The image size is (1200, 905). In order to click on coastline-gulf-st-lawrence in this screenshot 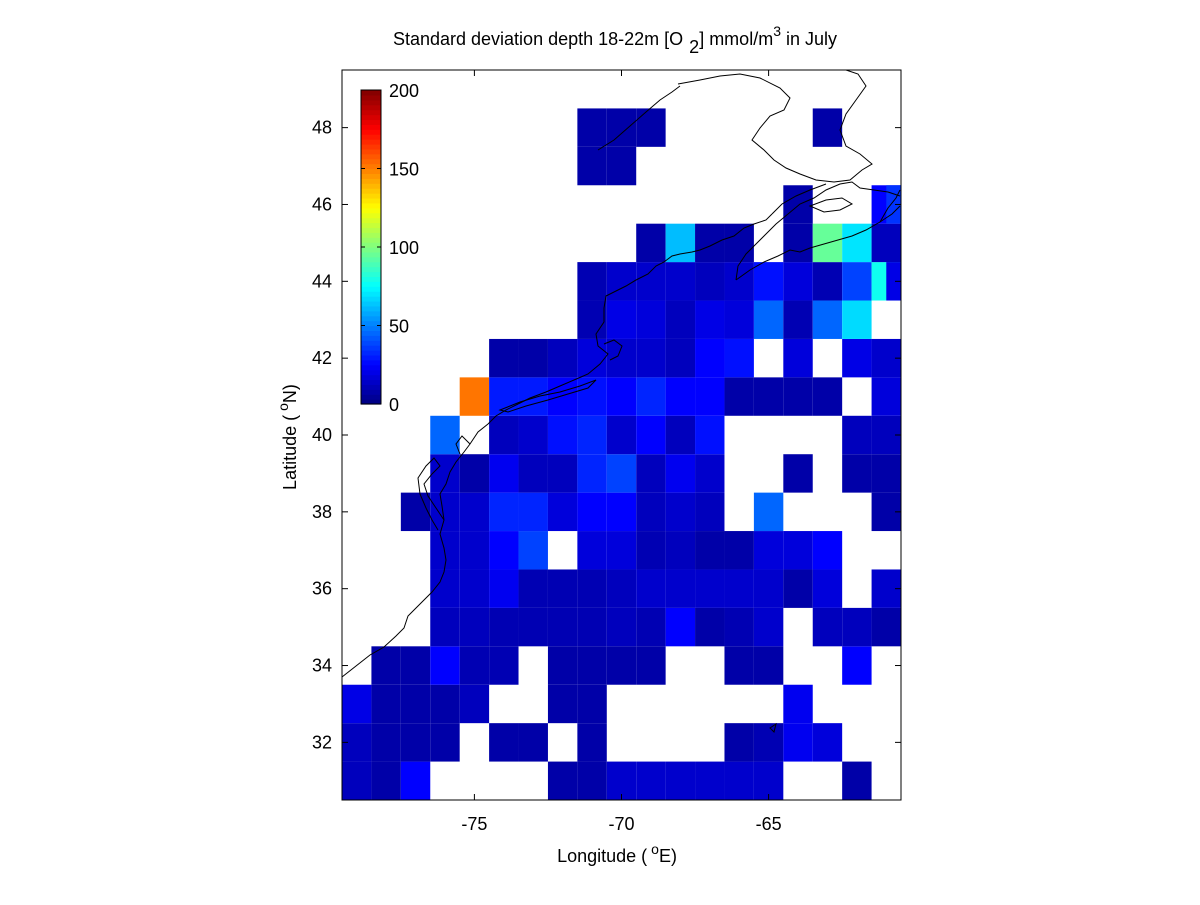, I will do `click(775, 126)`.